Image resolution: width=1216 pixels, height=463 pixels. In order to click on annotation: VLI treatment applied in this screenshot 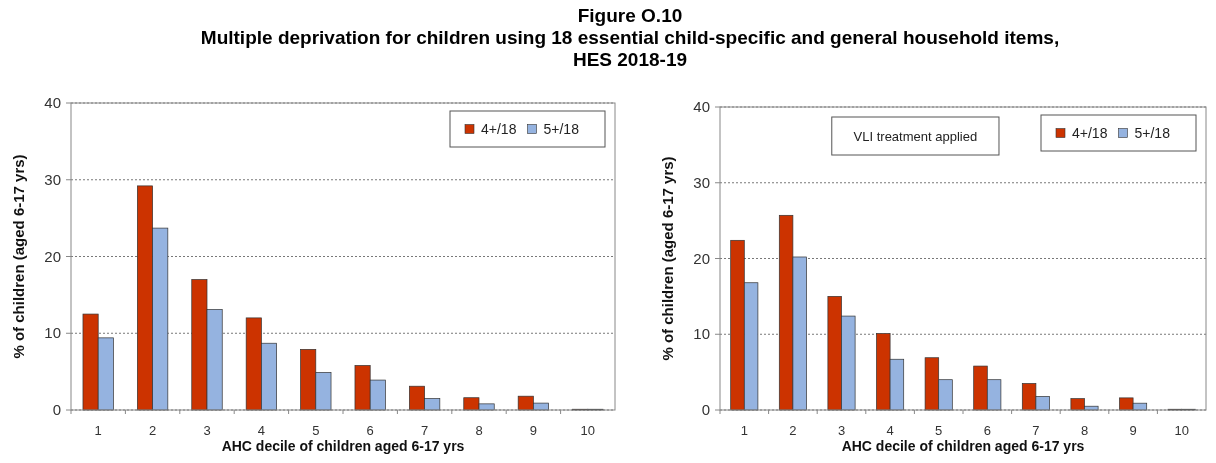, I will do `click(915, 136)`.